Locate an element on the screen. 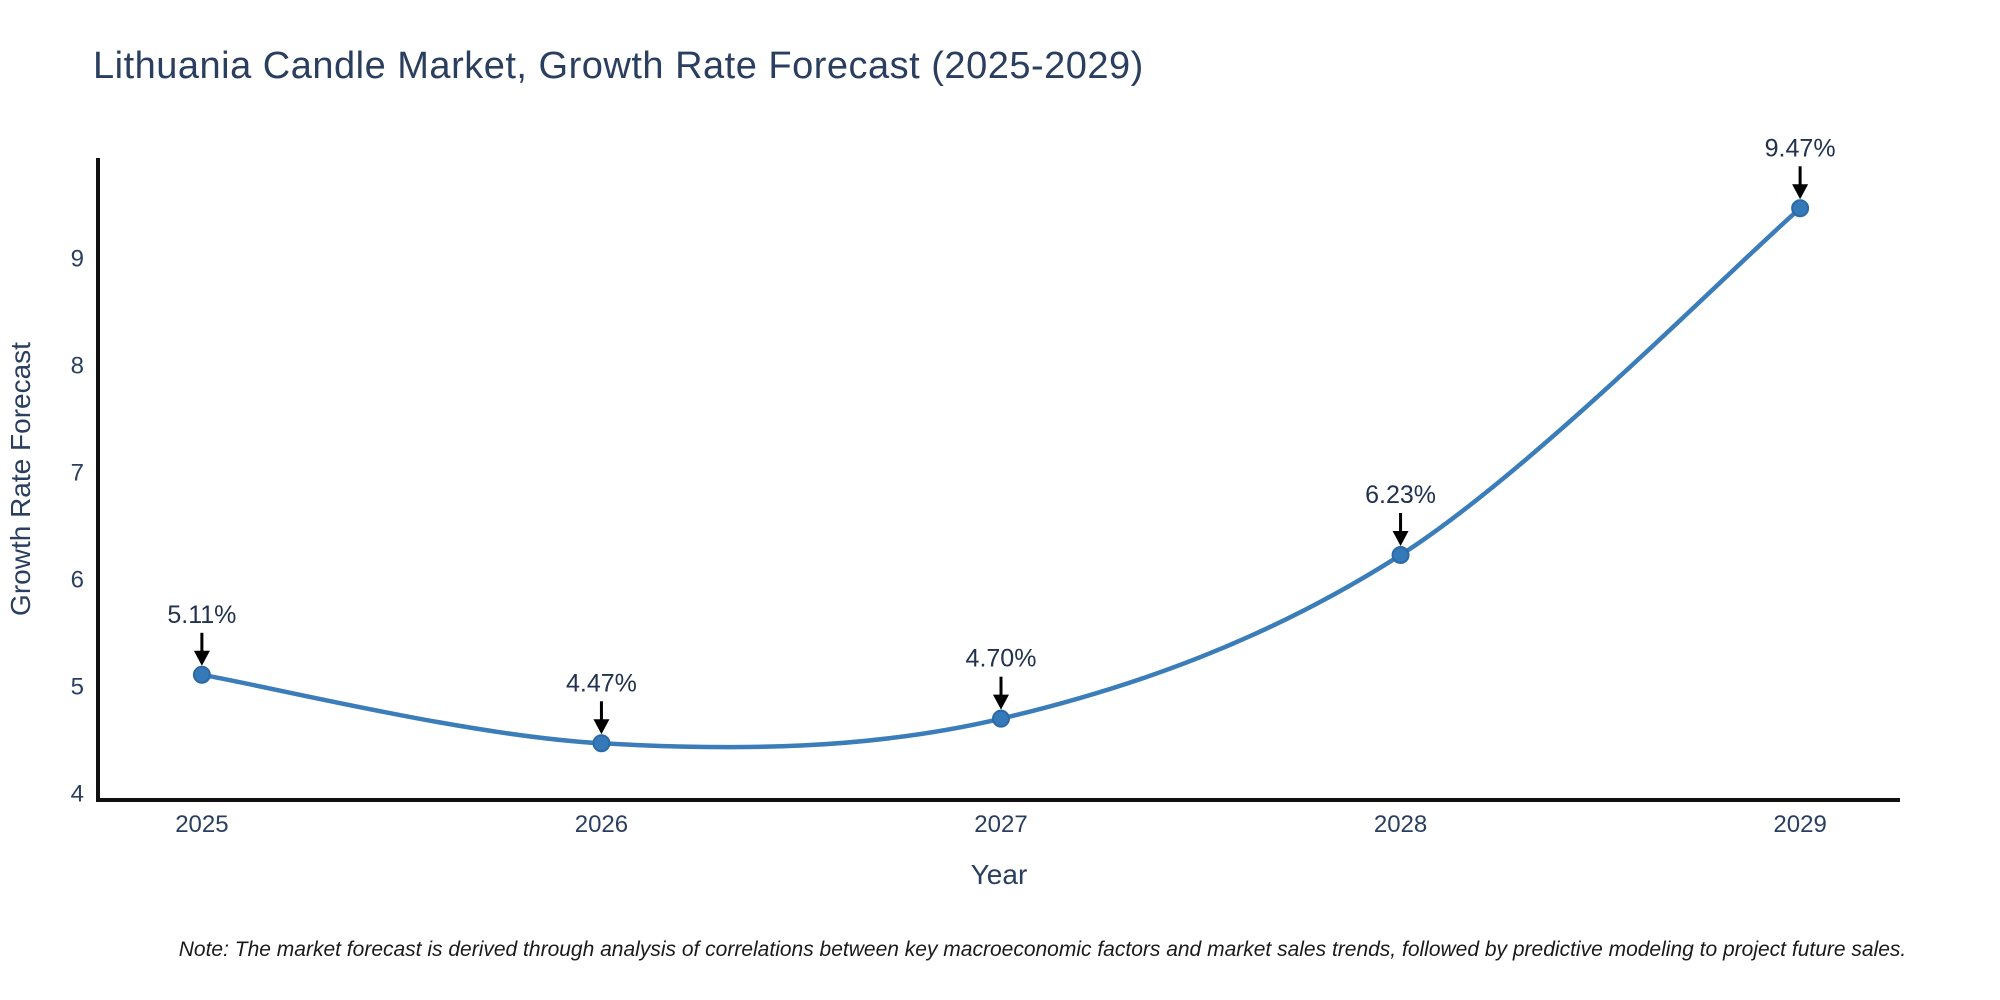 The height and width of the screenshot is (1000, 2000). data-point-2029 is located at coordinates (1800, 208).